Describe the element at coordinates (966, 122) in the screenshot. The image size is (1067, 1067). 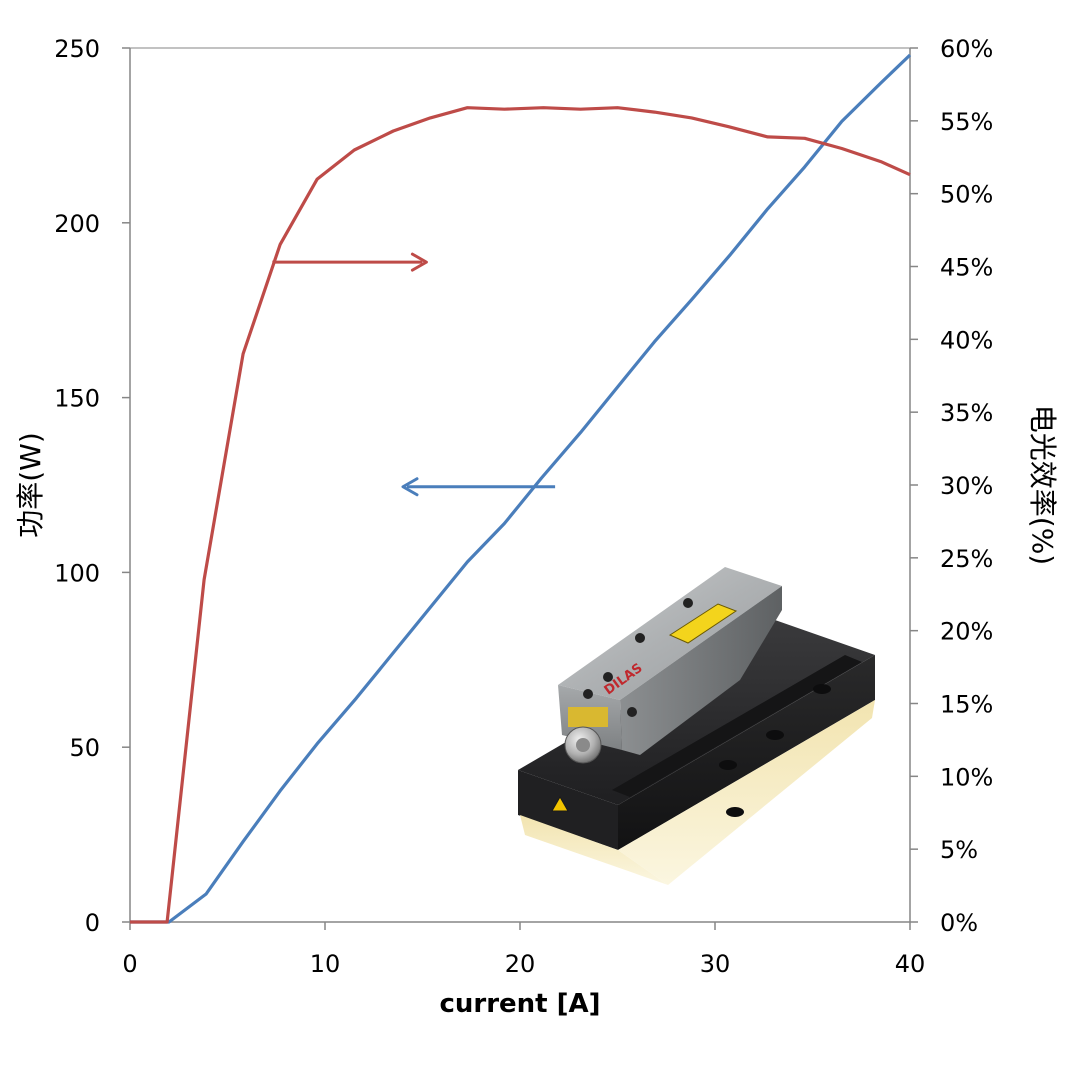
I see `right-tick-label: 55%` at that location.